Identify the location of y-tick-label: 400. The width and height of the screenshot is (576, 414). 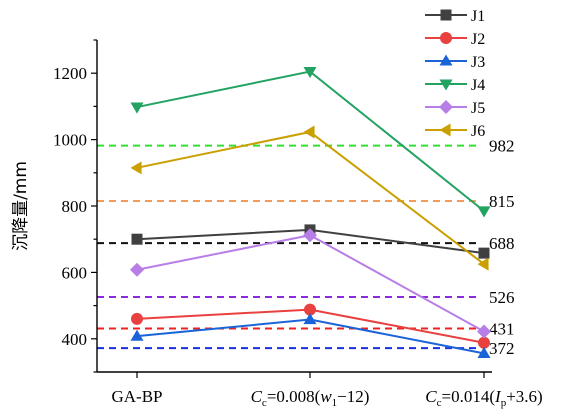
(75, 339).